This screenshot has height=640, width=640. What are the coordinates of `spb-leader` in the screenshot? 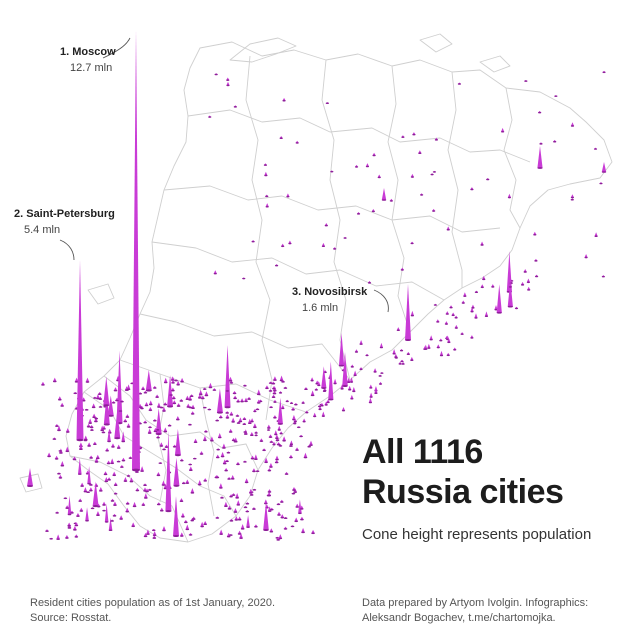 It's located at (67, 250).